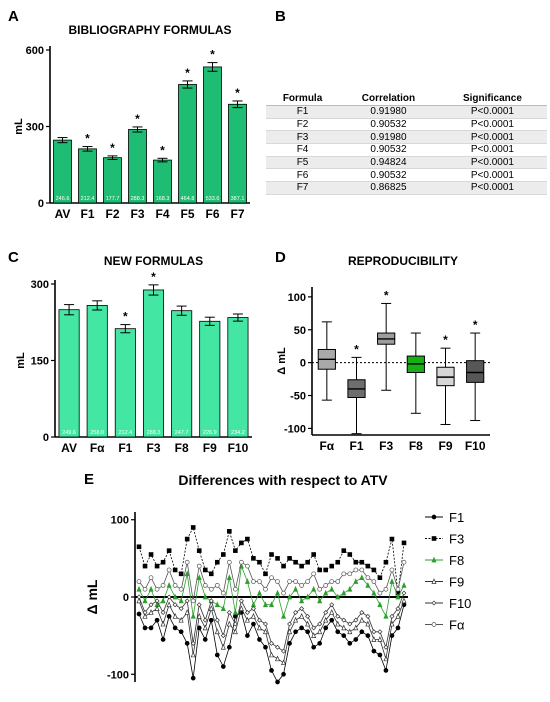 The image size is (550, 702). Describe the element at coordinates (163, 199) in the screenshot. I see `data-label: 168.3` at that location.